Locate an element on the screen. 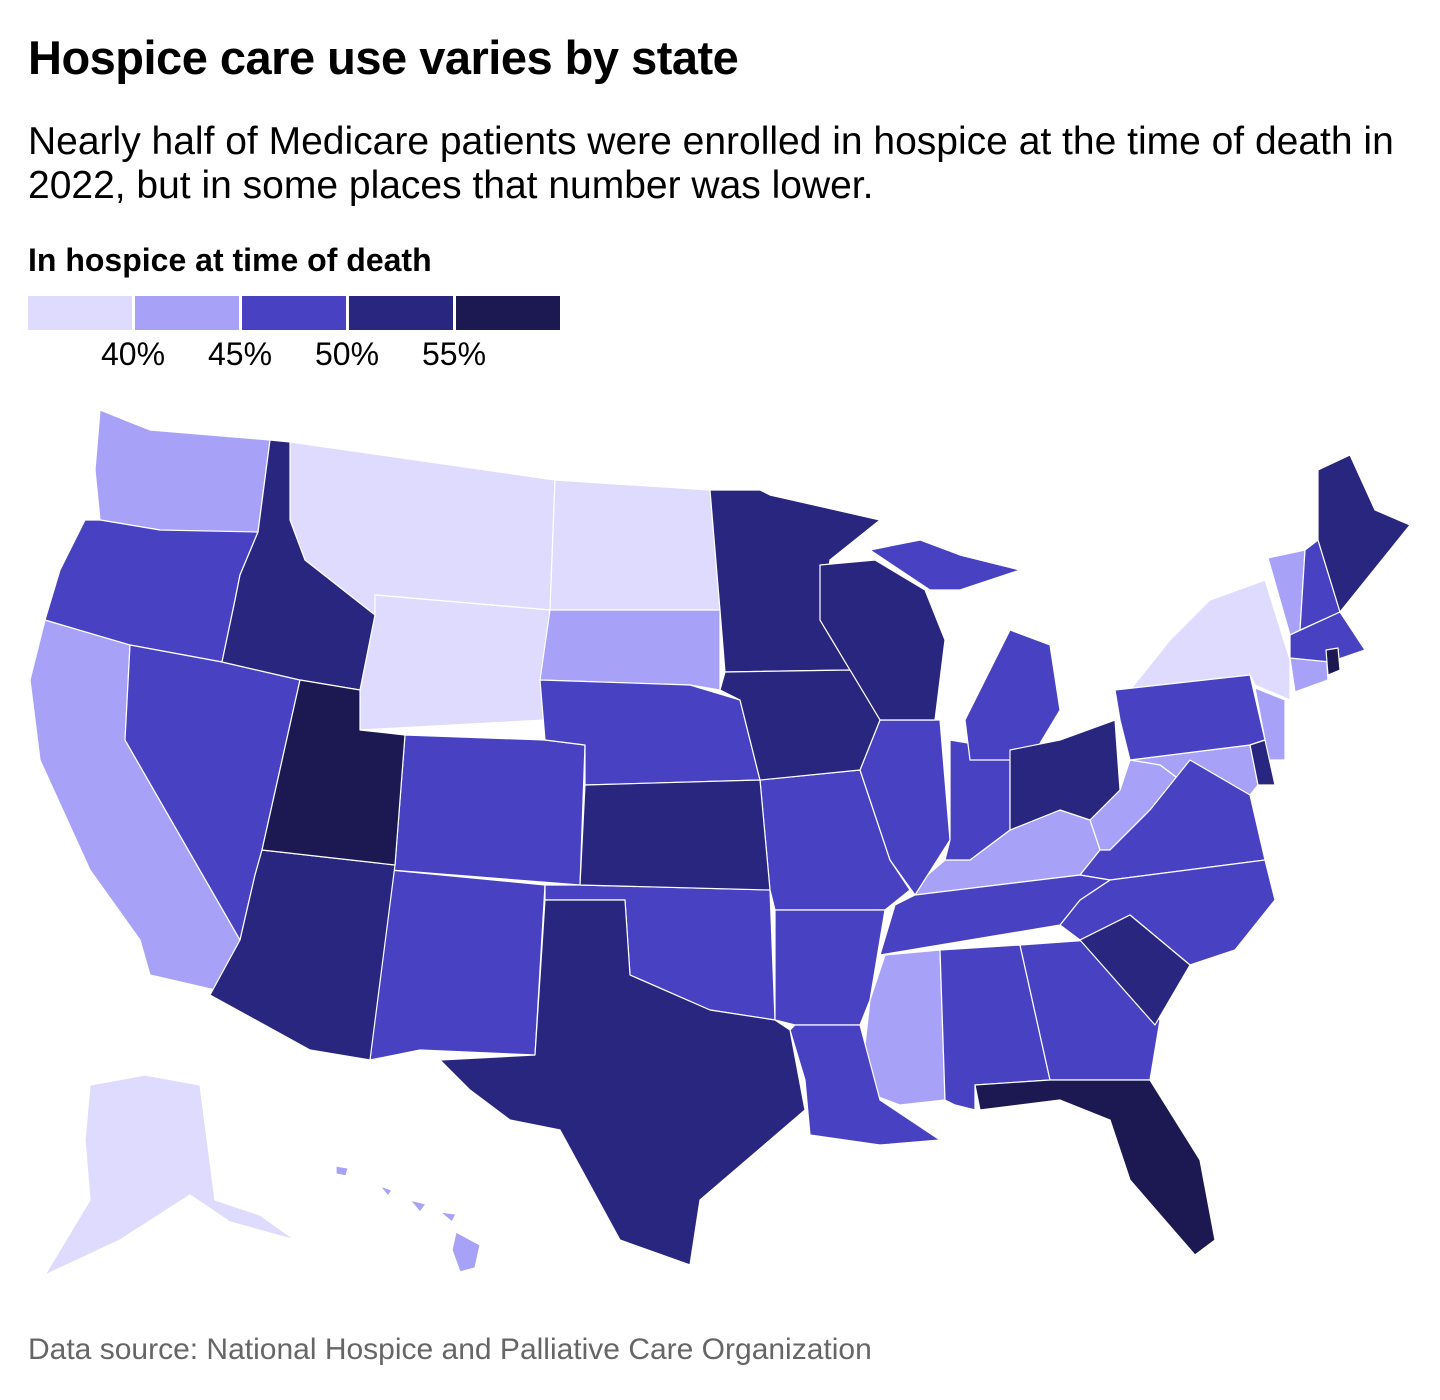 The height and width of the screenshot is (1400, 1440). state-hi is located at coordinates (408, 1219).